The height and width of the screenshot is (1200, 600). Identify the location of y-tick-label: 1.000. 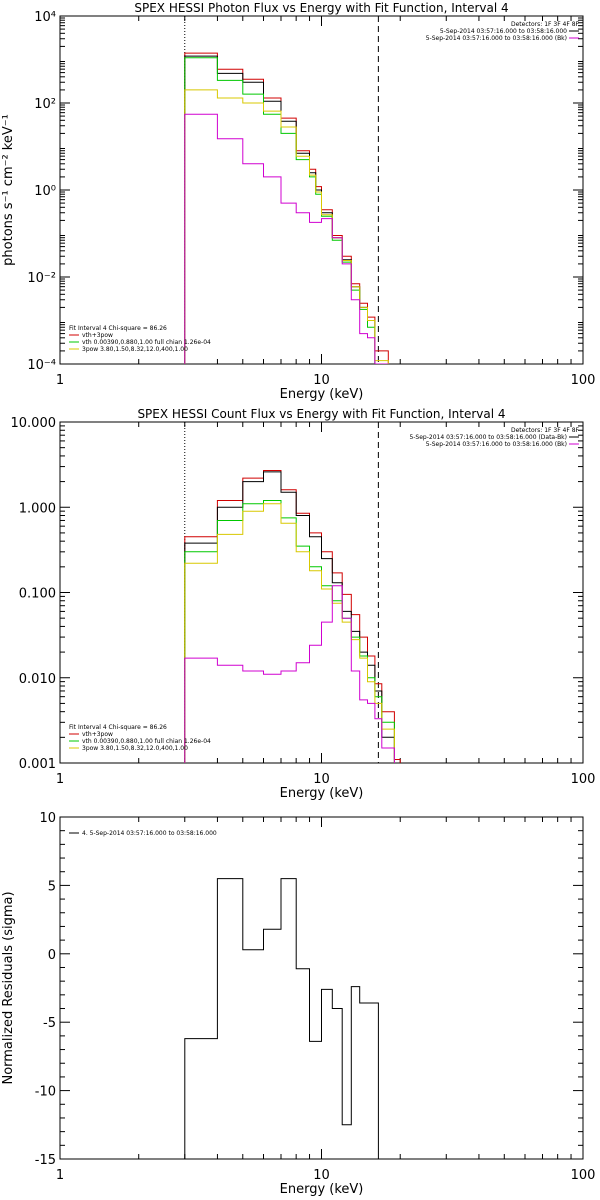
(37, 508).